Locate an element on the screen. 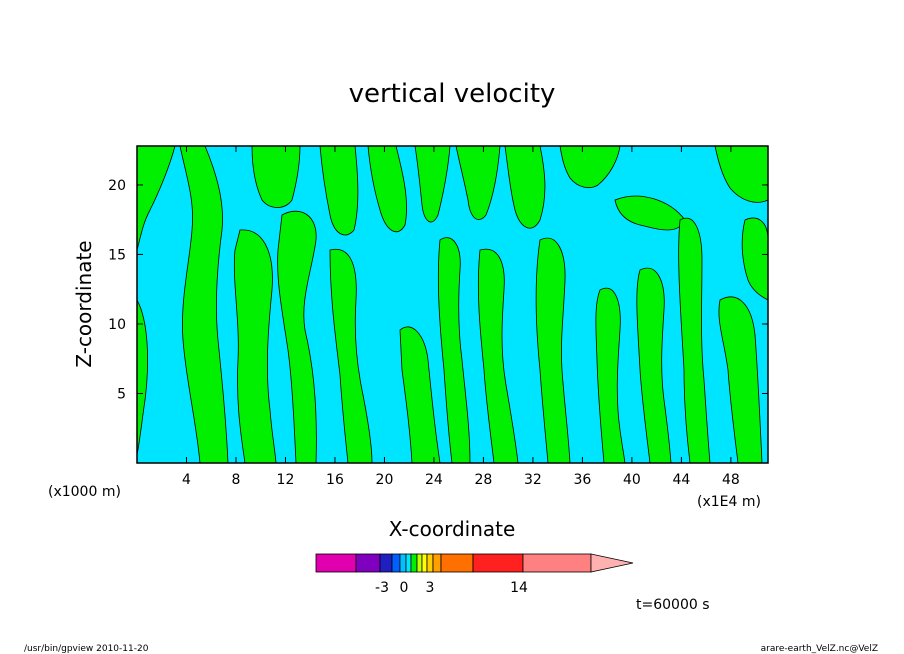 The width and height of the screenshot is (904, 654). x-tick-label: 8 is located at coordinates (236, 480).